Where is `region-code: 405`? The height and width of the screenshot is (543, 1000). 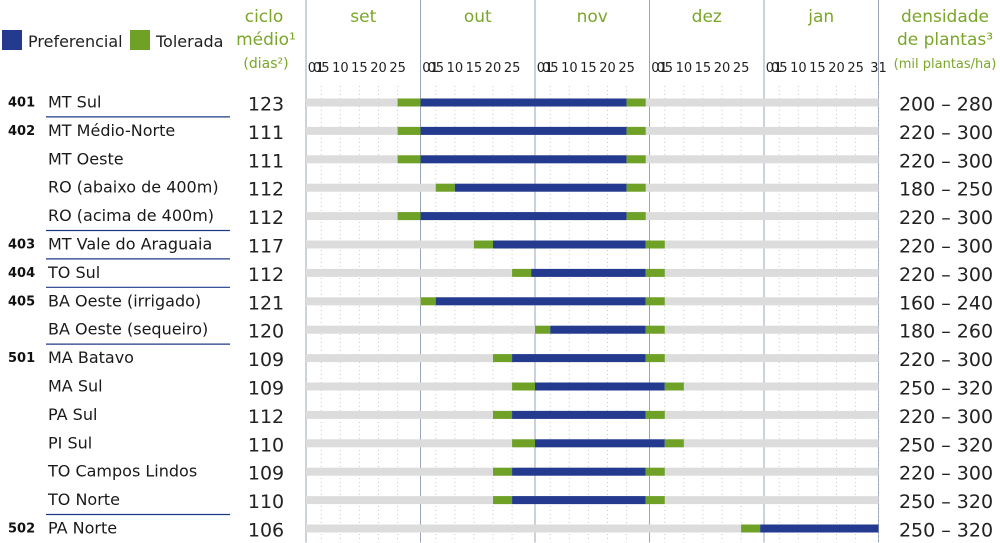 region-code: 405 is located at coordinates (21, 301).